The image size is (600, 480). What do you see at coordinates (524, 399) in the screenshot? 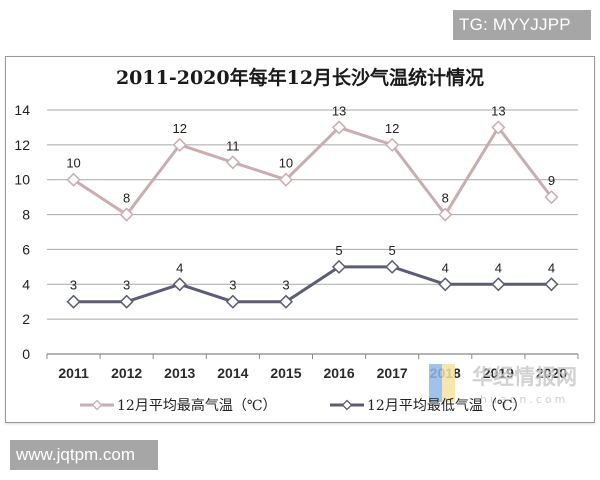
I see `watermark-subtext: huaon.com` at bounding box center [524, 399].